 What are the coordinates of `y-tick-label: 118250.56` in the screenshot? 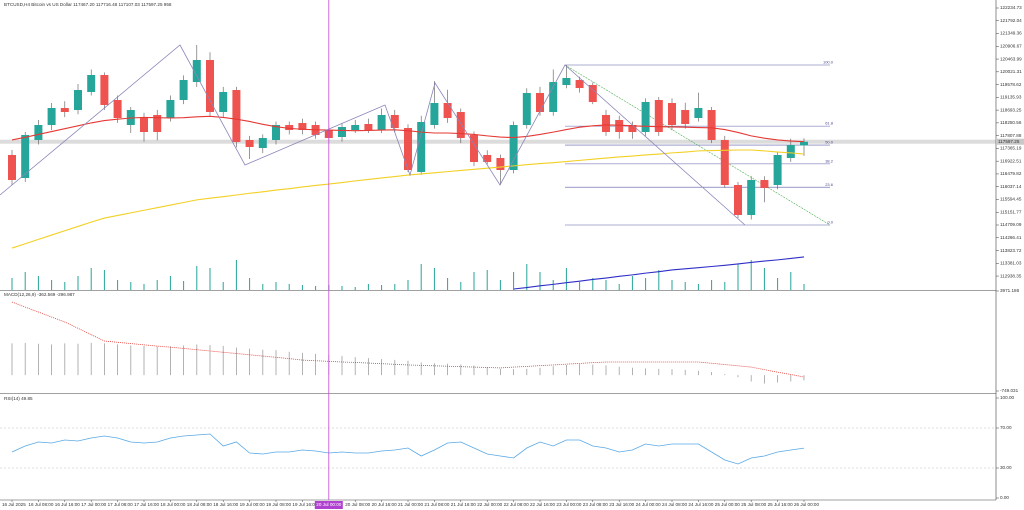 It's located at (1011, 122).